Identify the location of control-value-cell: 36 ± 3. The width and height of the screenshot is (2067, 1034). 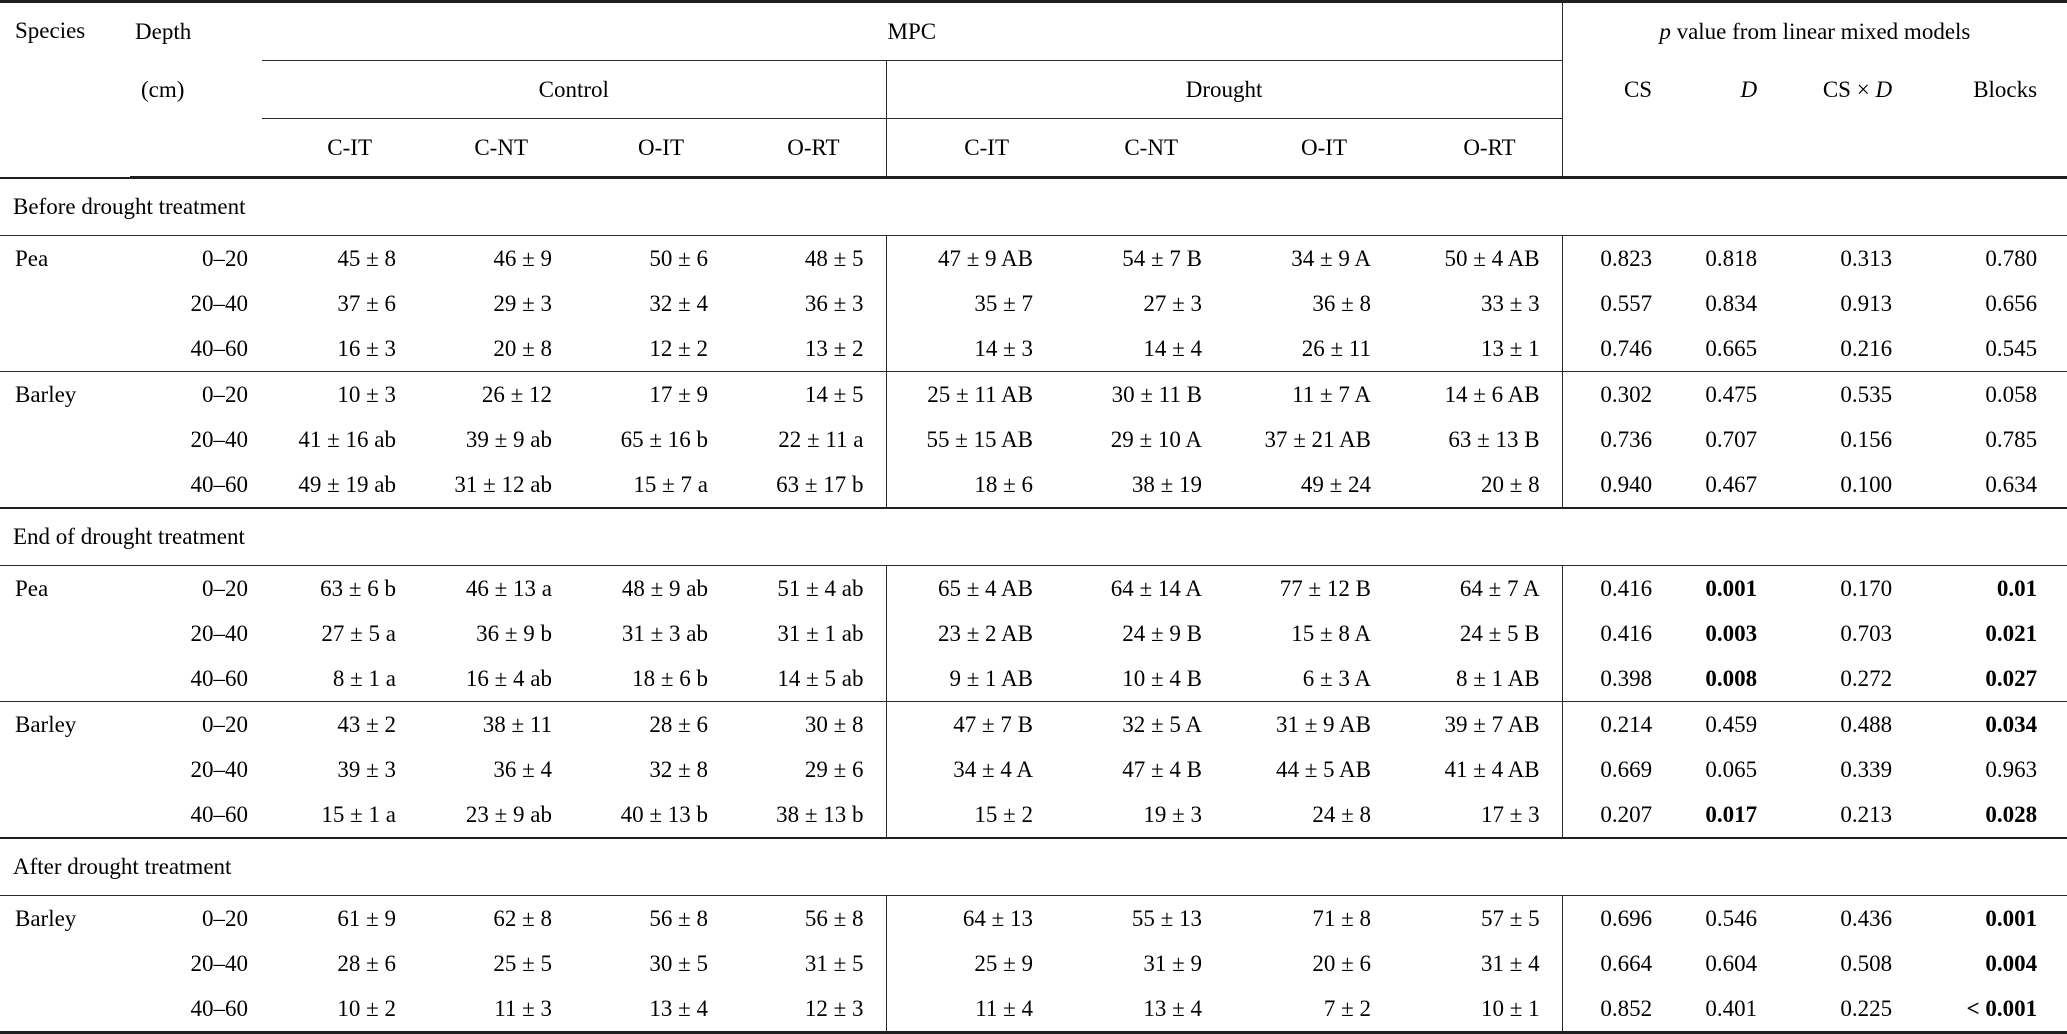
(834, 303).